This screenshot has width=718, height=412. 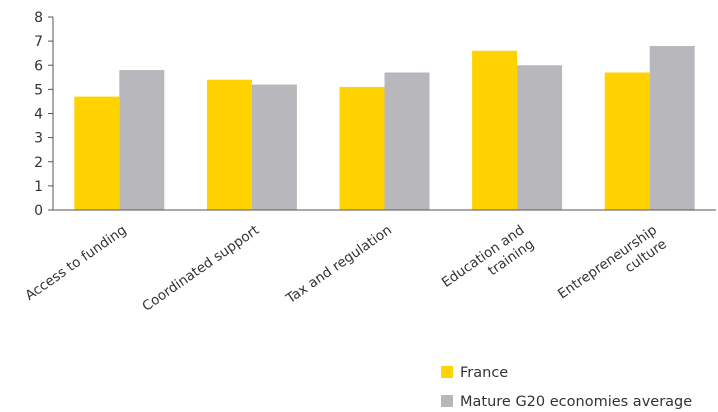 What do you see at coordinates (612, 269) in the screenshot?
I see `x-category-label: Entrepreneurshipculture` at bounding box center [612, 269].